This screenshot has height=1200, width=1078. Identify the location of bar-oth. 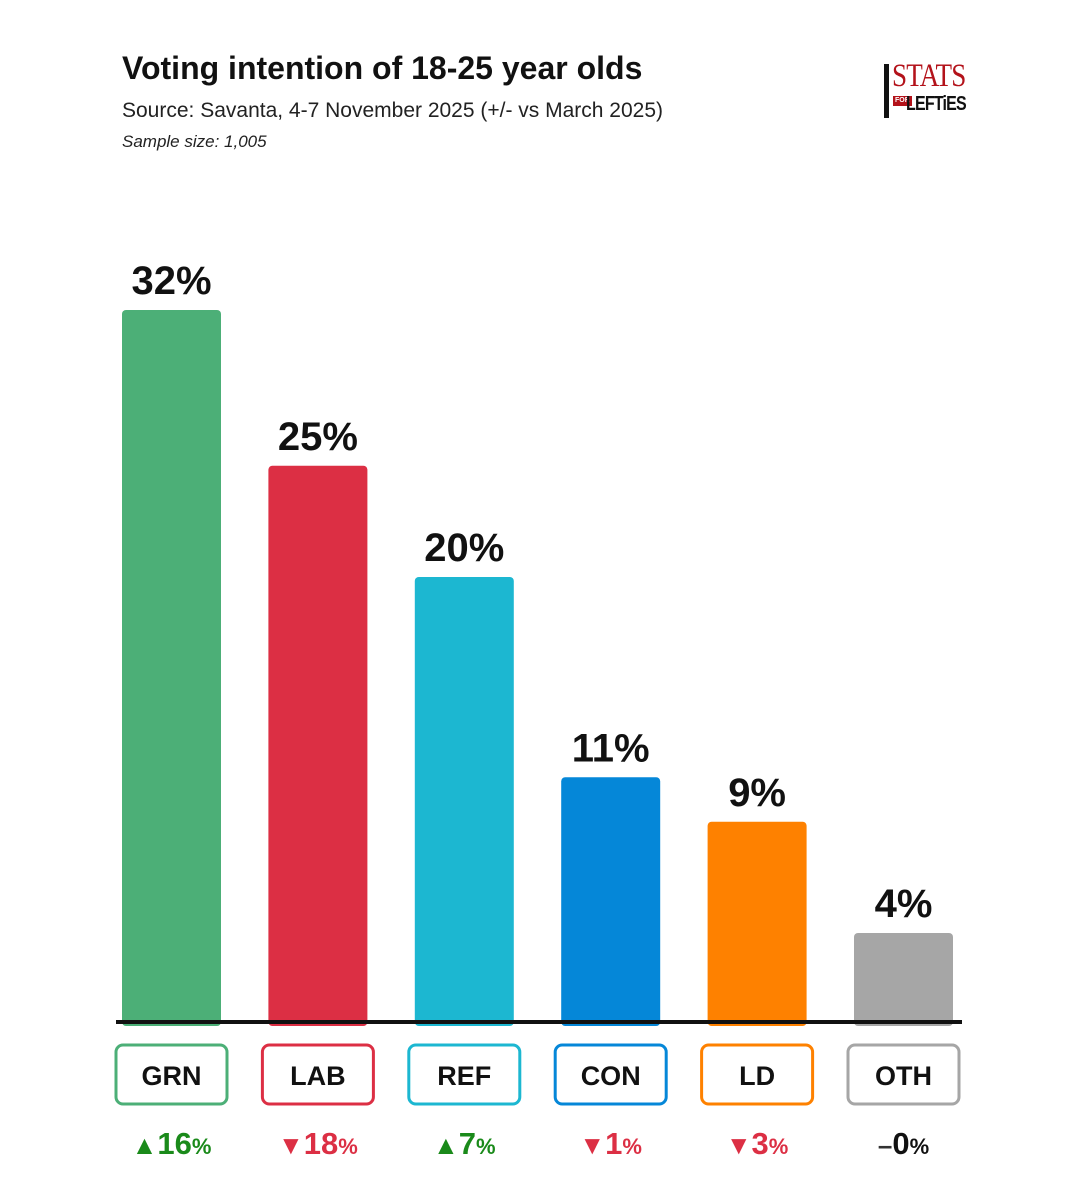
(903, 979).